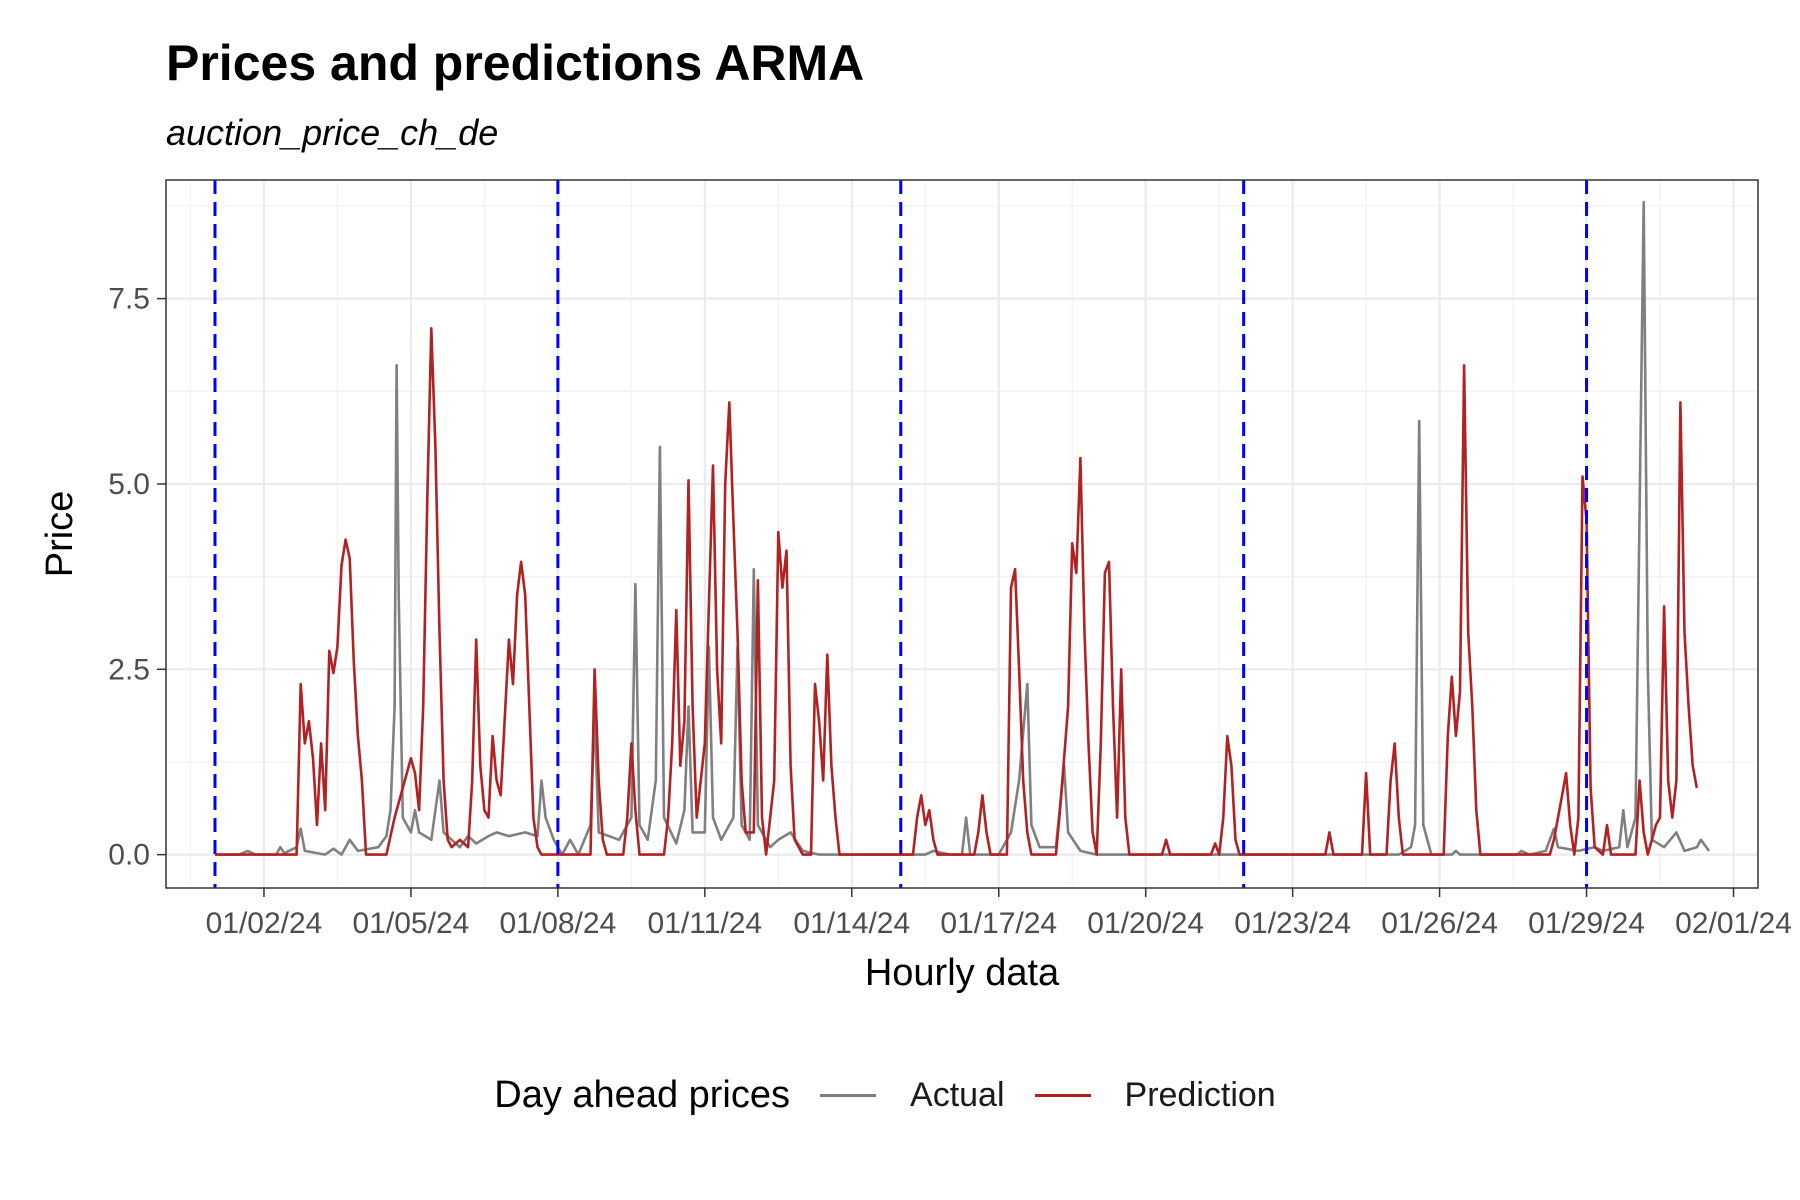 The image size is (1800, 1200). I want to click on legend: Day ahead prices Actual Prediction, so click(900, 1095).